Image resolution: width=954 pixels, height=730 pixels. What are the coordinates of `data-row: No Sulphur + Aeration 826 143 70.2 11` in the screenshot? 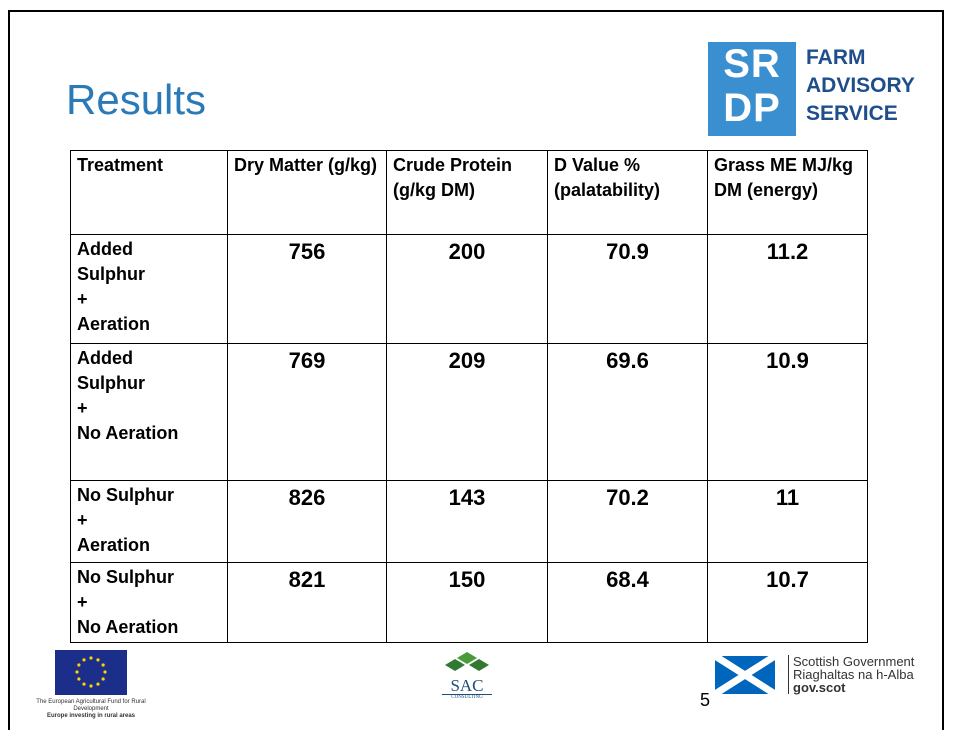 It's located at (469, 521).